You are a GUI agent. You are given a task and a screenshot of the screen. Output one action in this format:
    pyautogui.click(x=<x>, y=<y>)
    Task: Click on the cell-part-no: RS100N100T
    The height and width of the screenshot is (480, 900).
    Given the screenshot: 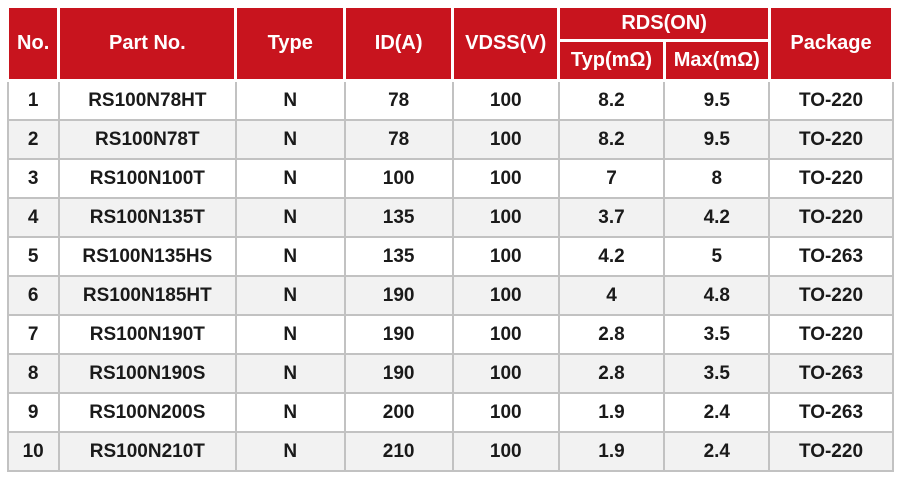 What is the action you would take?
    pyautogui.click(x=147, y=178)
    